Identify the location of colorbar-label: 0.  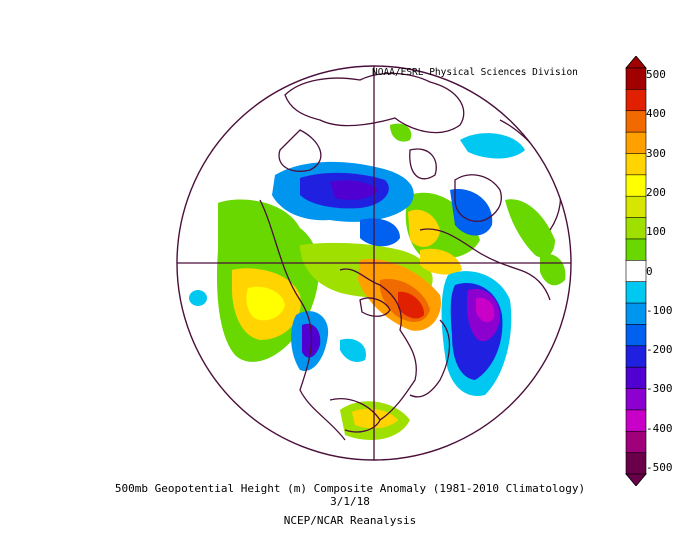
(649, 271).